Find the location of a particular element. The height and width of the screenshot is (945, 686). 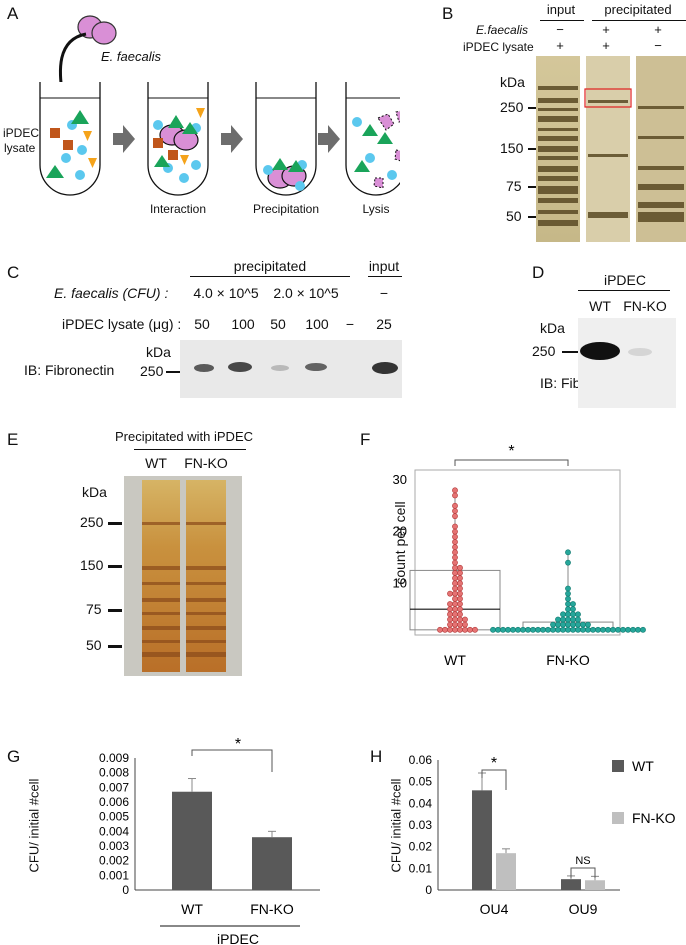

tube4-contents is located at coordinates (376, 149).